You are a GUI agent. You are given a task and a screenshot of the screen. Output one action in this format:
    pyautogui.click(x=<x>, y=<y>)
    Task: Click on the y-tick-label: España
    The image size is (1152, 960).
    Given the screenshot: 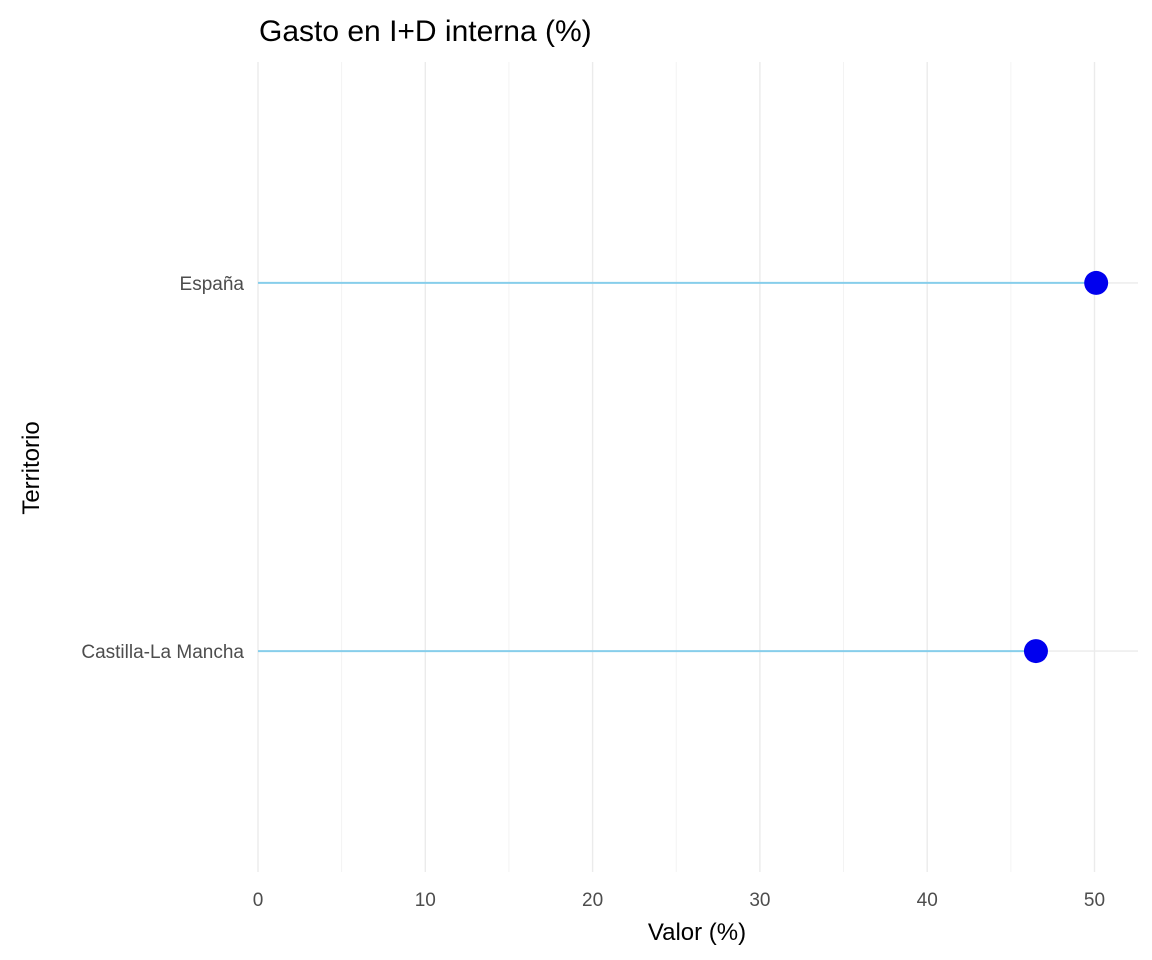 What is the action you would take?
    pyautogui.click(x=212, y=284)
    